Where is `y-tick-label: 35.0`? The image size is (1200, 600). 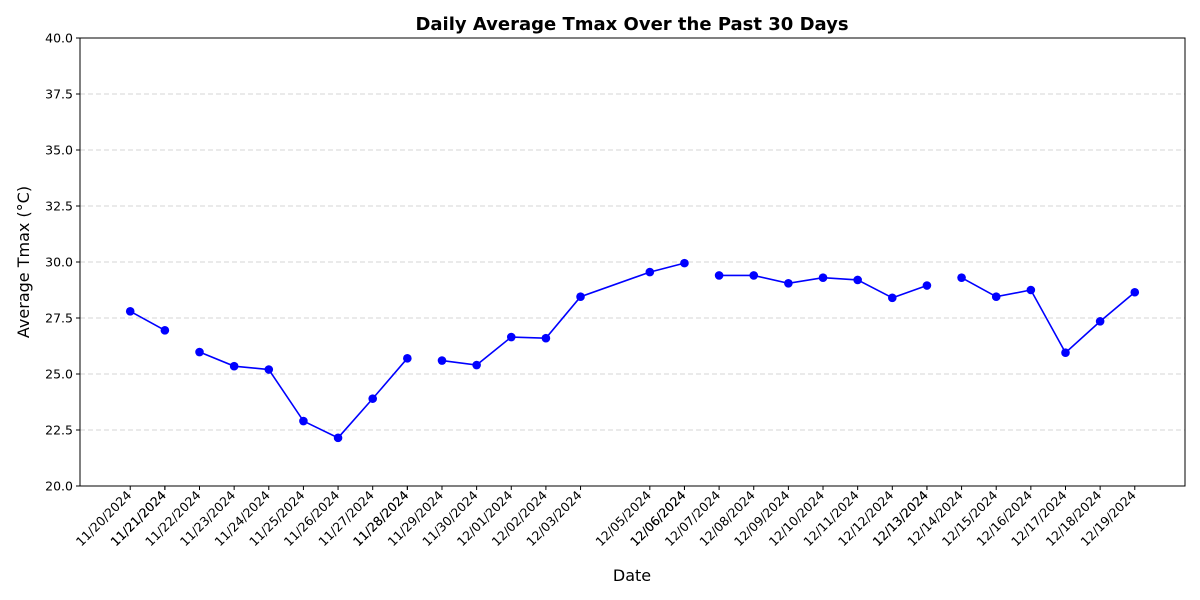 y-tick-label: 35.0 is located at coordinates (59, 150).